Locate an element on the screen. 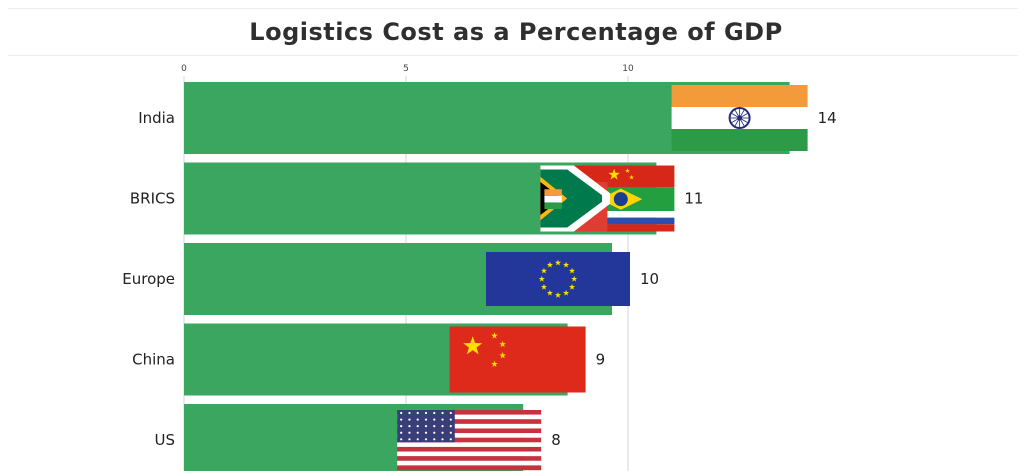 The image size is (1032, 471). chart-title: Logistics Cost as a Percentage of GDP is located at coordinates (516, 32).